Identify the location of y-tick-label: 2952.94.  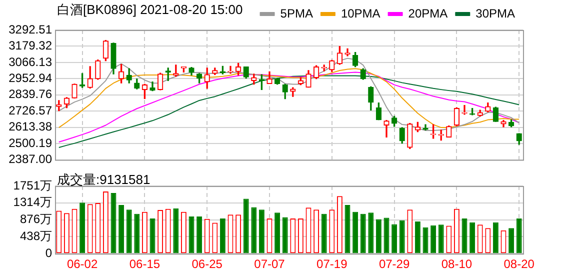
(30, 77).